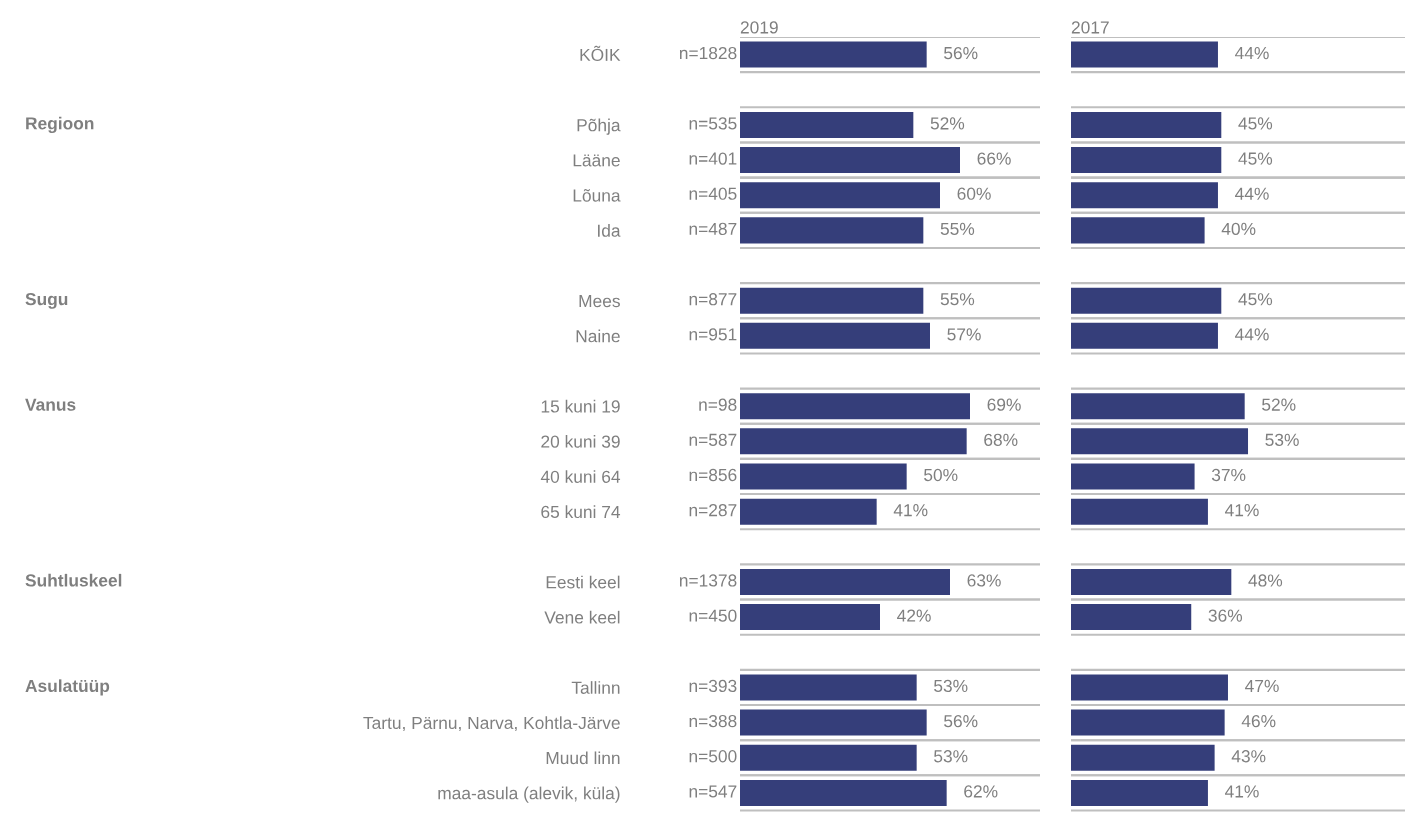 The height and width of the screenshot is (814, 1409). Describe the element at coordinates (60, 125) in the screenshot. I see `text: Regioon` at that location.